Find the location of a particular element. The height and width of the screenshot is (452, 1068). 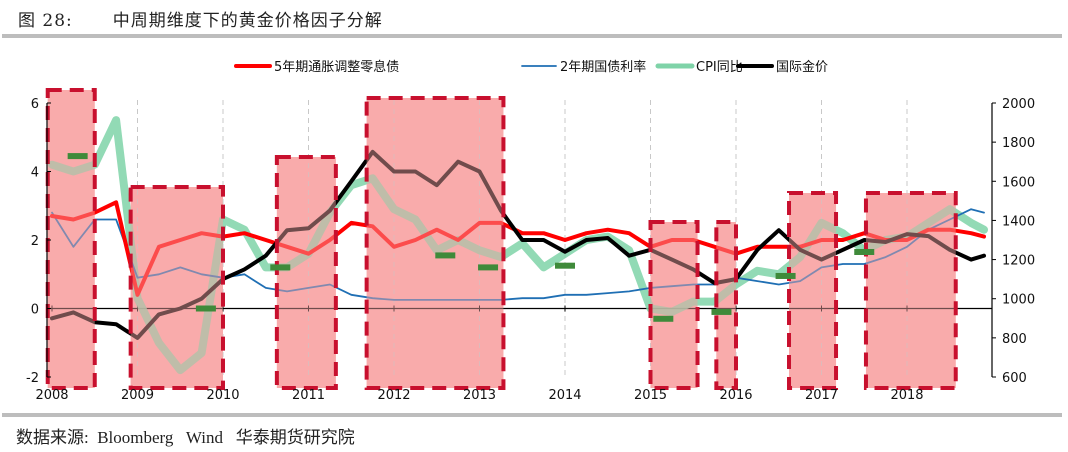

legend-label: 2年期国债利率 is located at coordinates (603, 67).